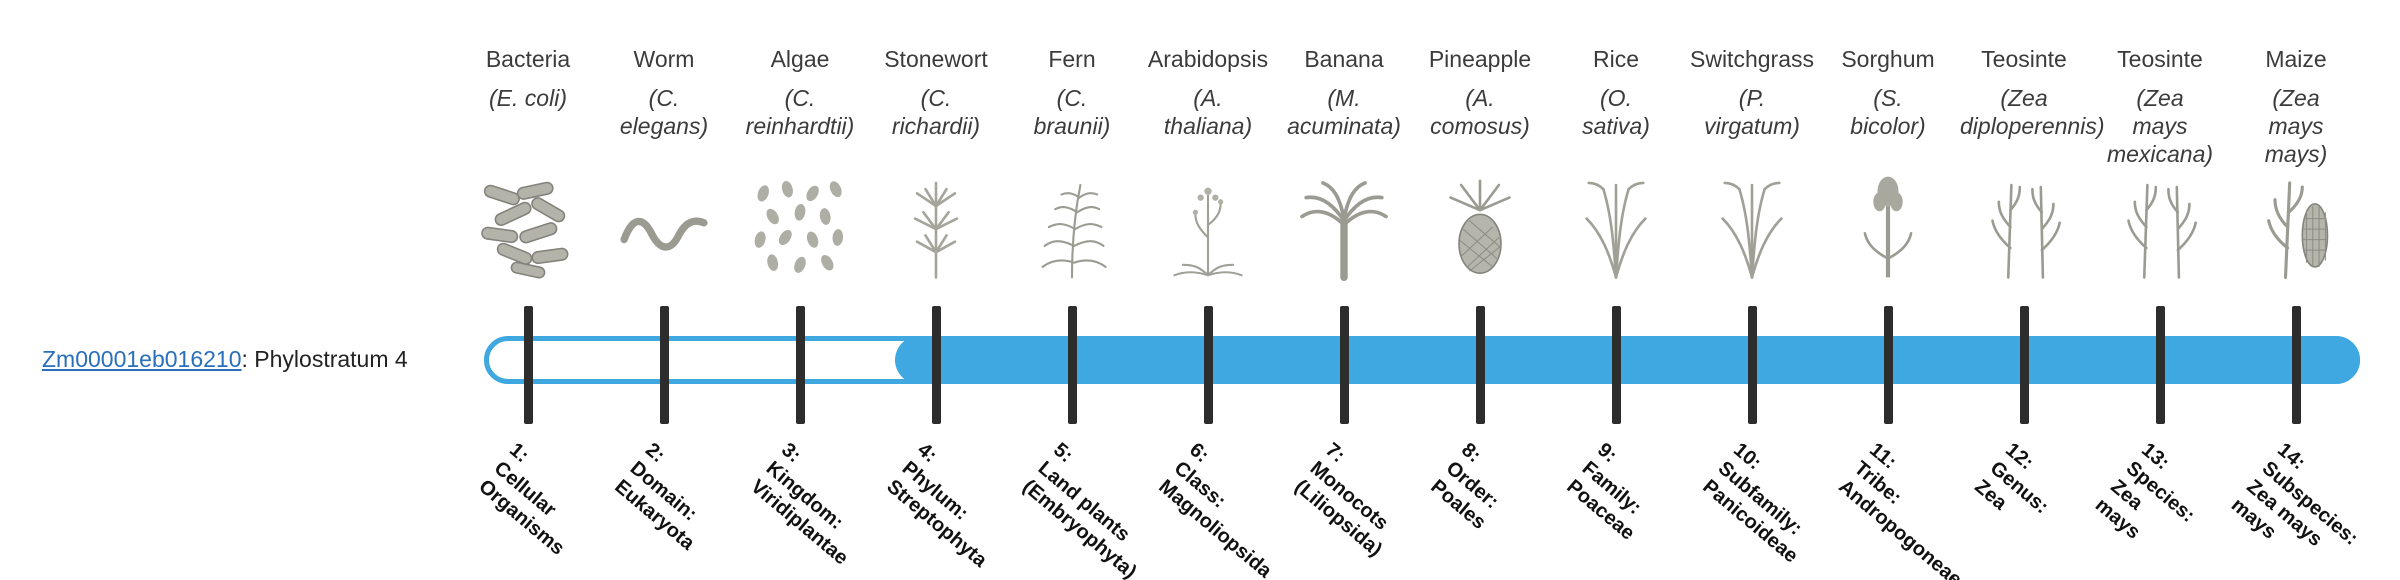  Describe the element at coordinates (1627, 360) in the screenshot. I see `phylostratum-bar-fill` at that location.